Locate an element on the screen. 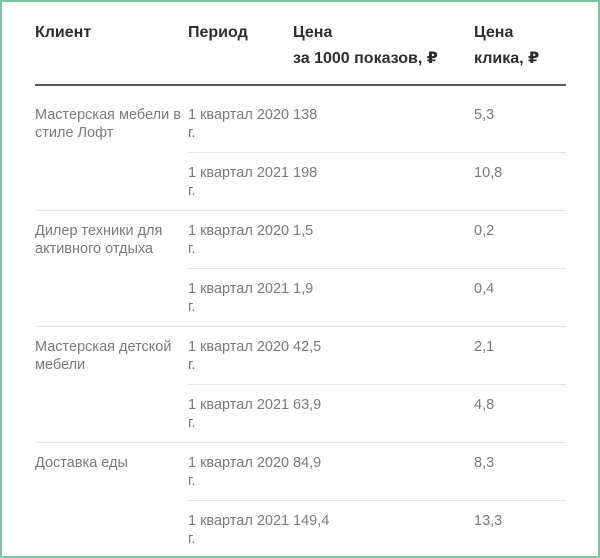 The width and height of the screenshot is (600, 558). client-cell: Дилер техники для активного отдыха is located at coordinates (111, 268).